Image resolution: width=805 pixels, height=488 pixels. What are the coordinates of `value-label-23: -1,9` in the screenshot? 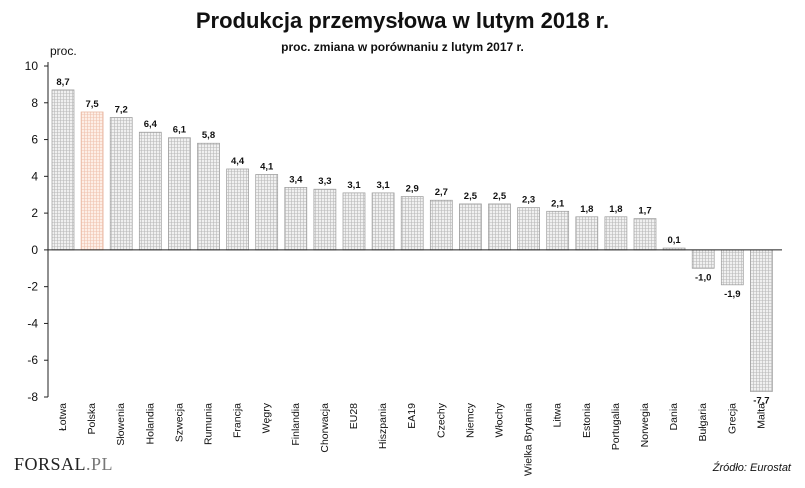 It's located at (732, 294).